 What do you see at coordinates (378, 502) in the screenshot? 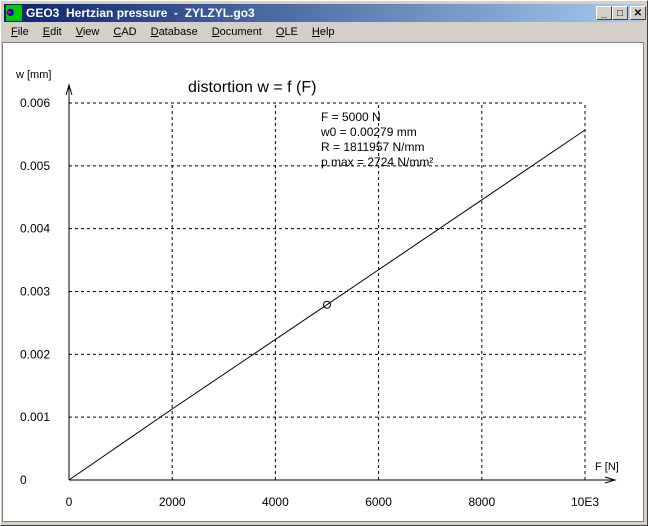
I see `x-tick-label: 6000` at bounding box center [378, 502].